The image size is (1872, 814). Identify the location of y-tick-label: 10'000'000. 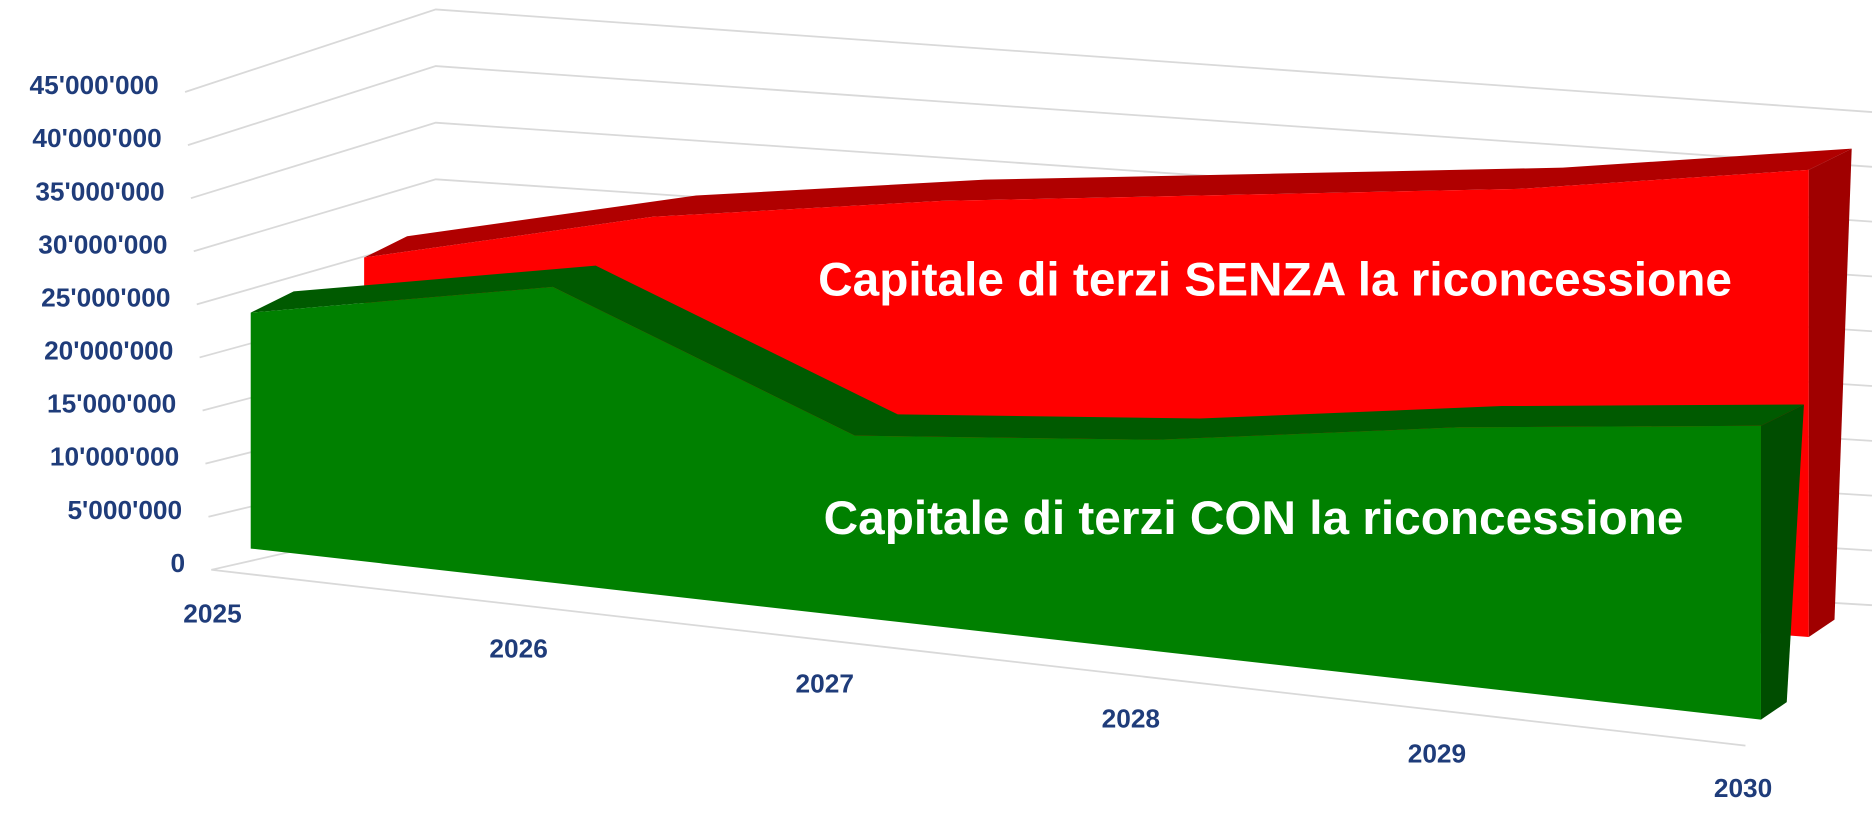
(114, 457).